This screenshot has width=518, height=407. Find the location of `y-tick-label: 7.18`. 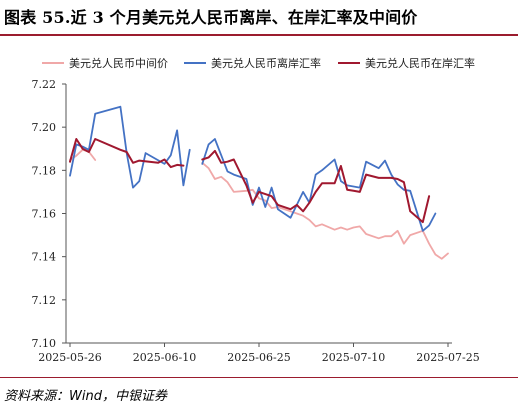

y-tick-label: 7.18 is located at coordinates (44, 170).